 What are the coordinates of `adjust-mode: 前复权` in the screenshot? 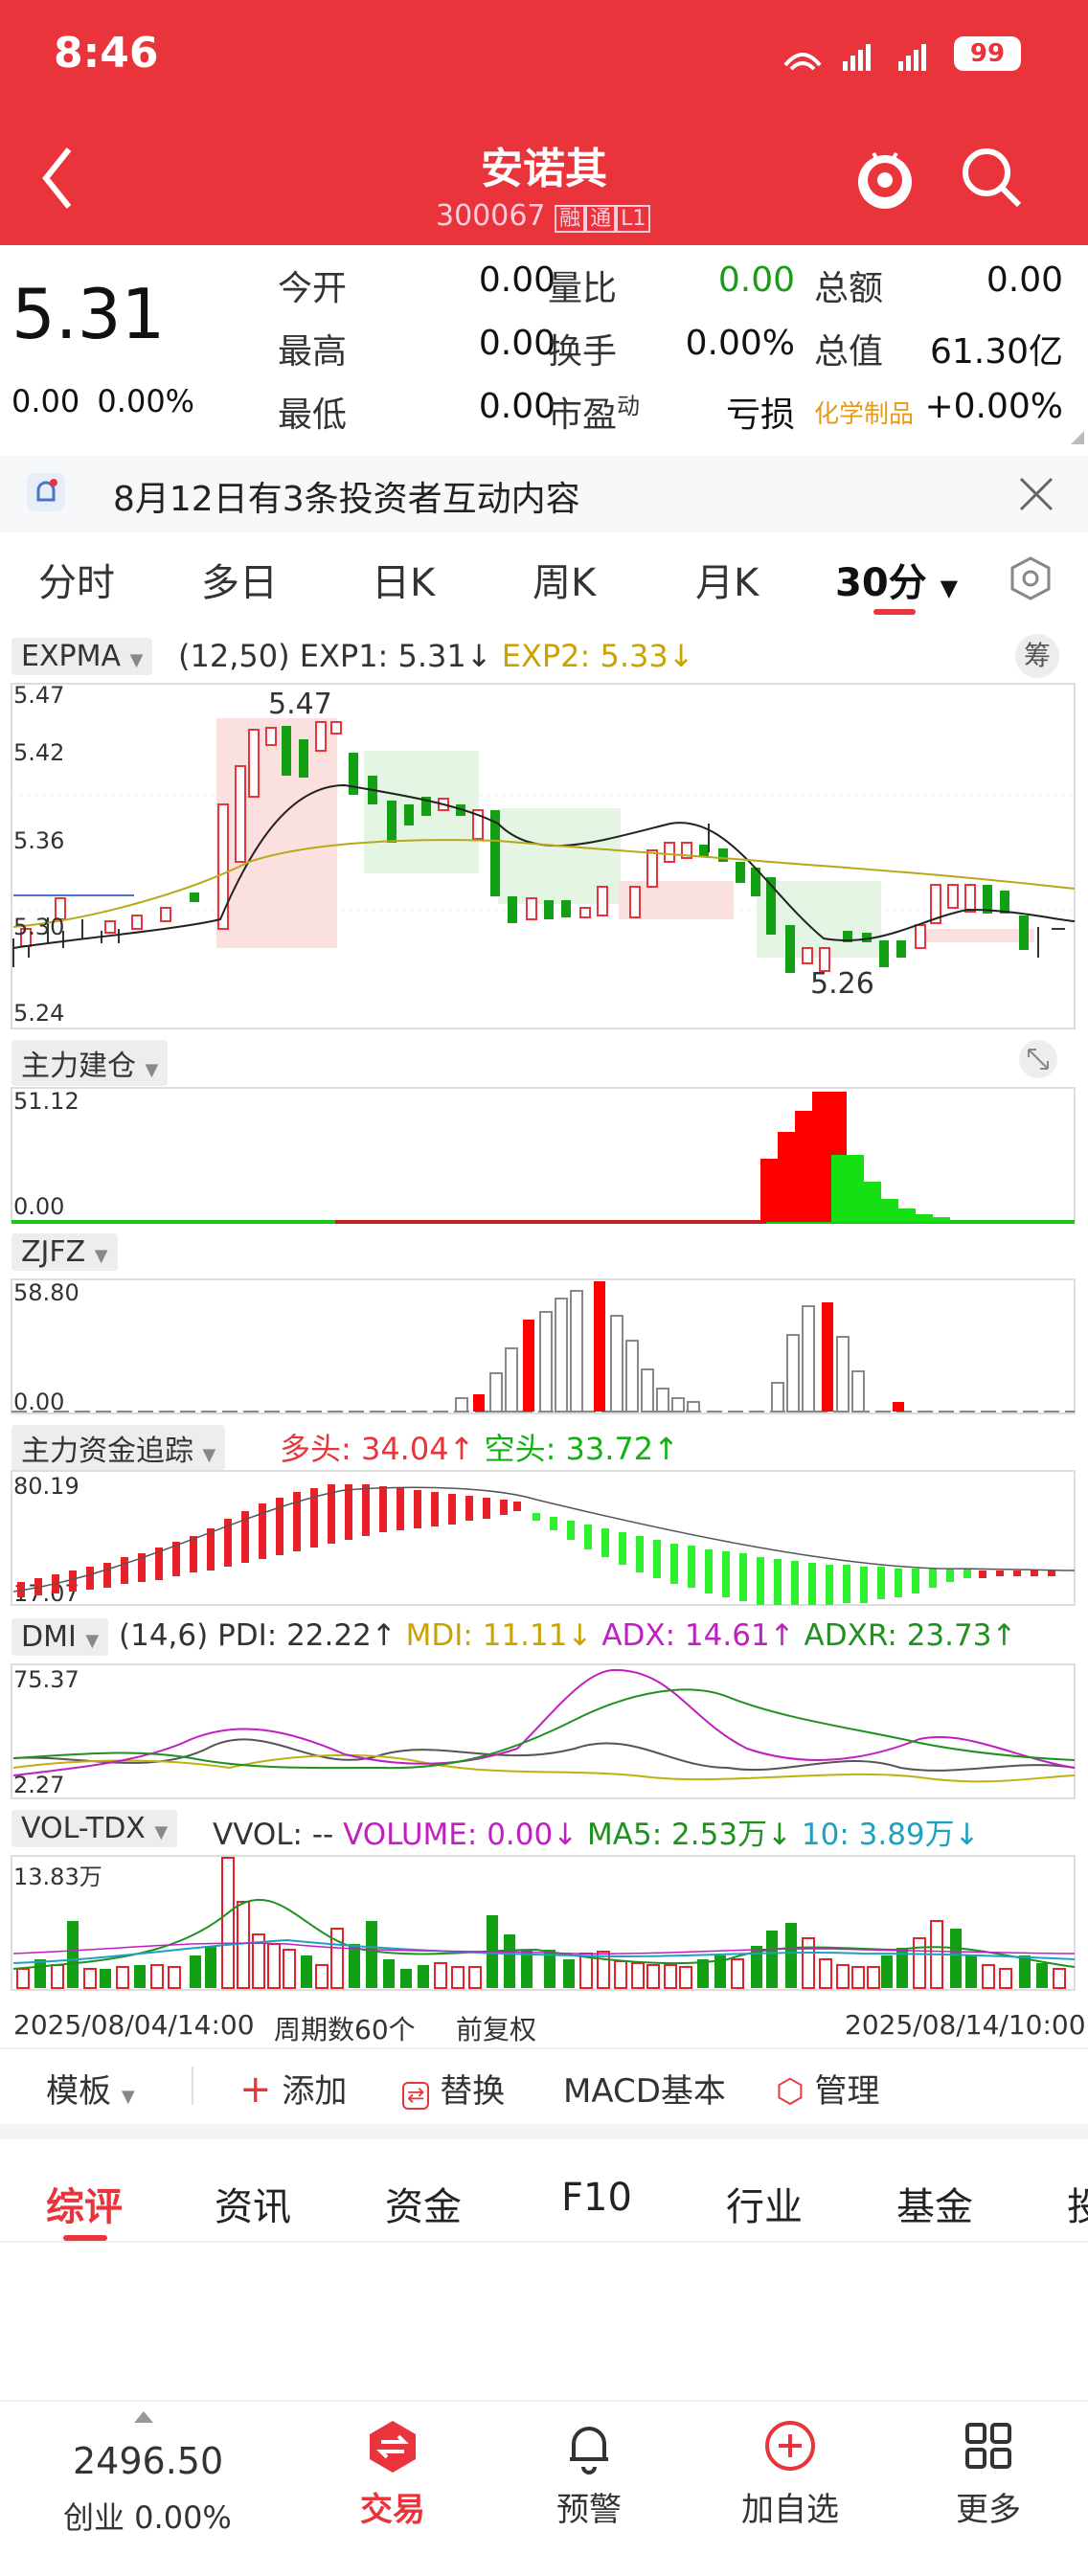 It's located at (497, 2029).